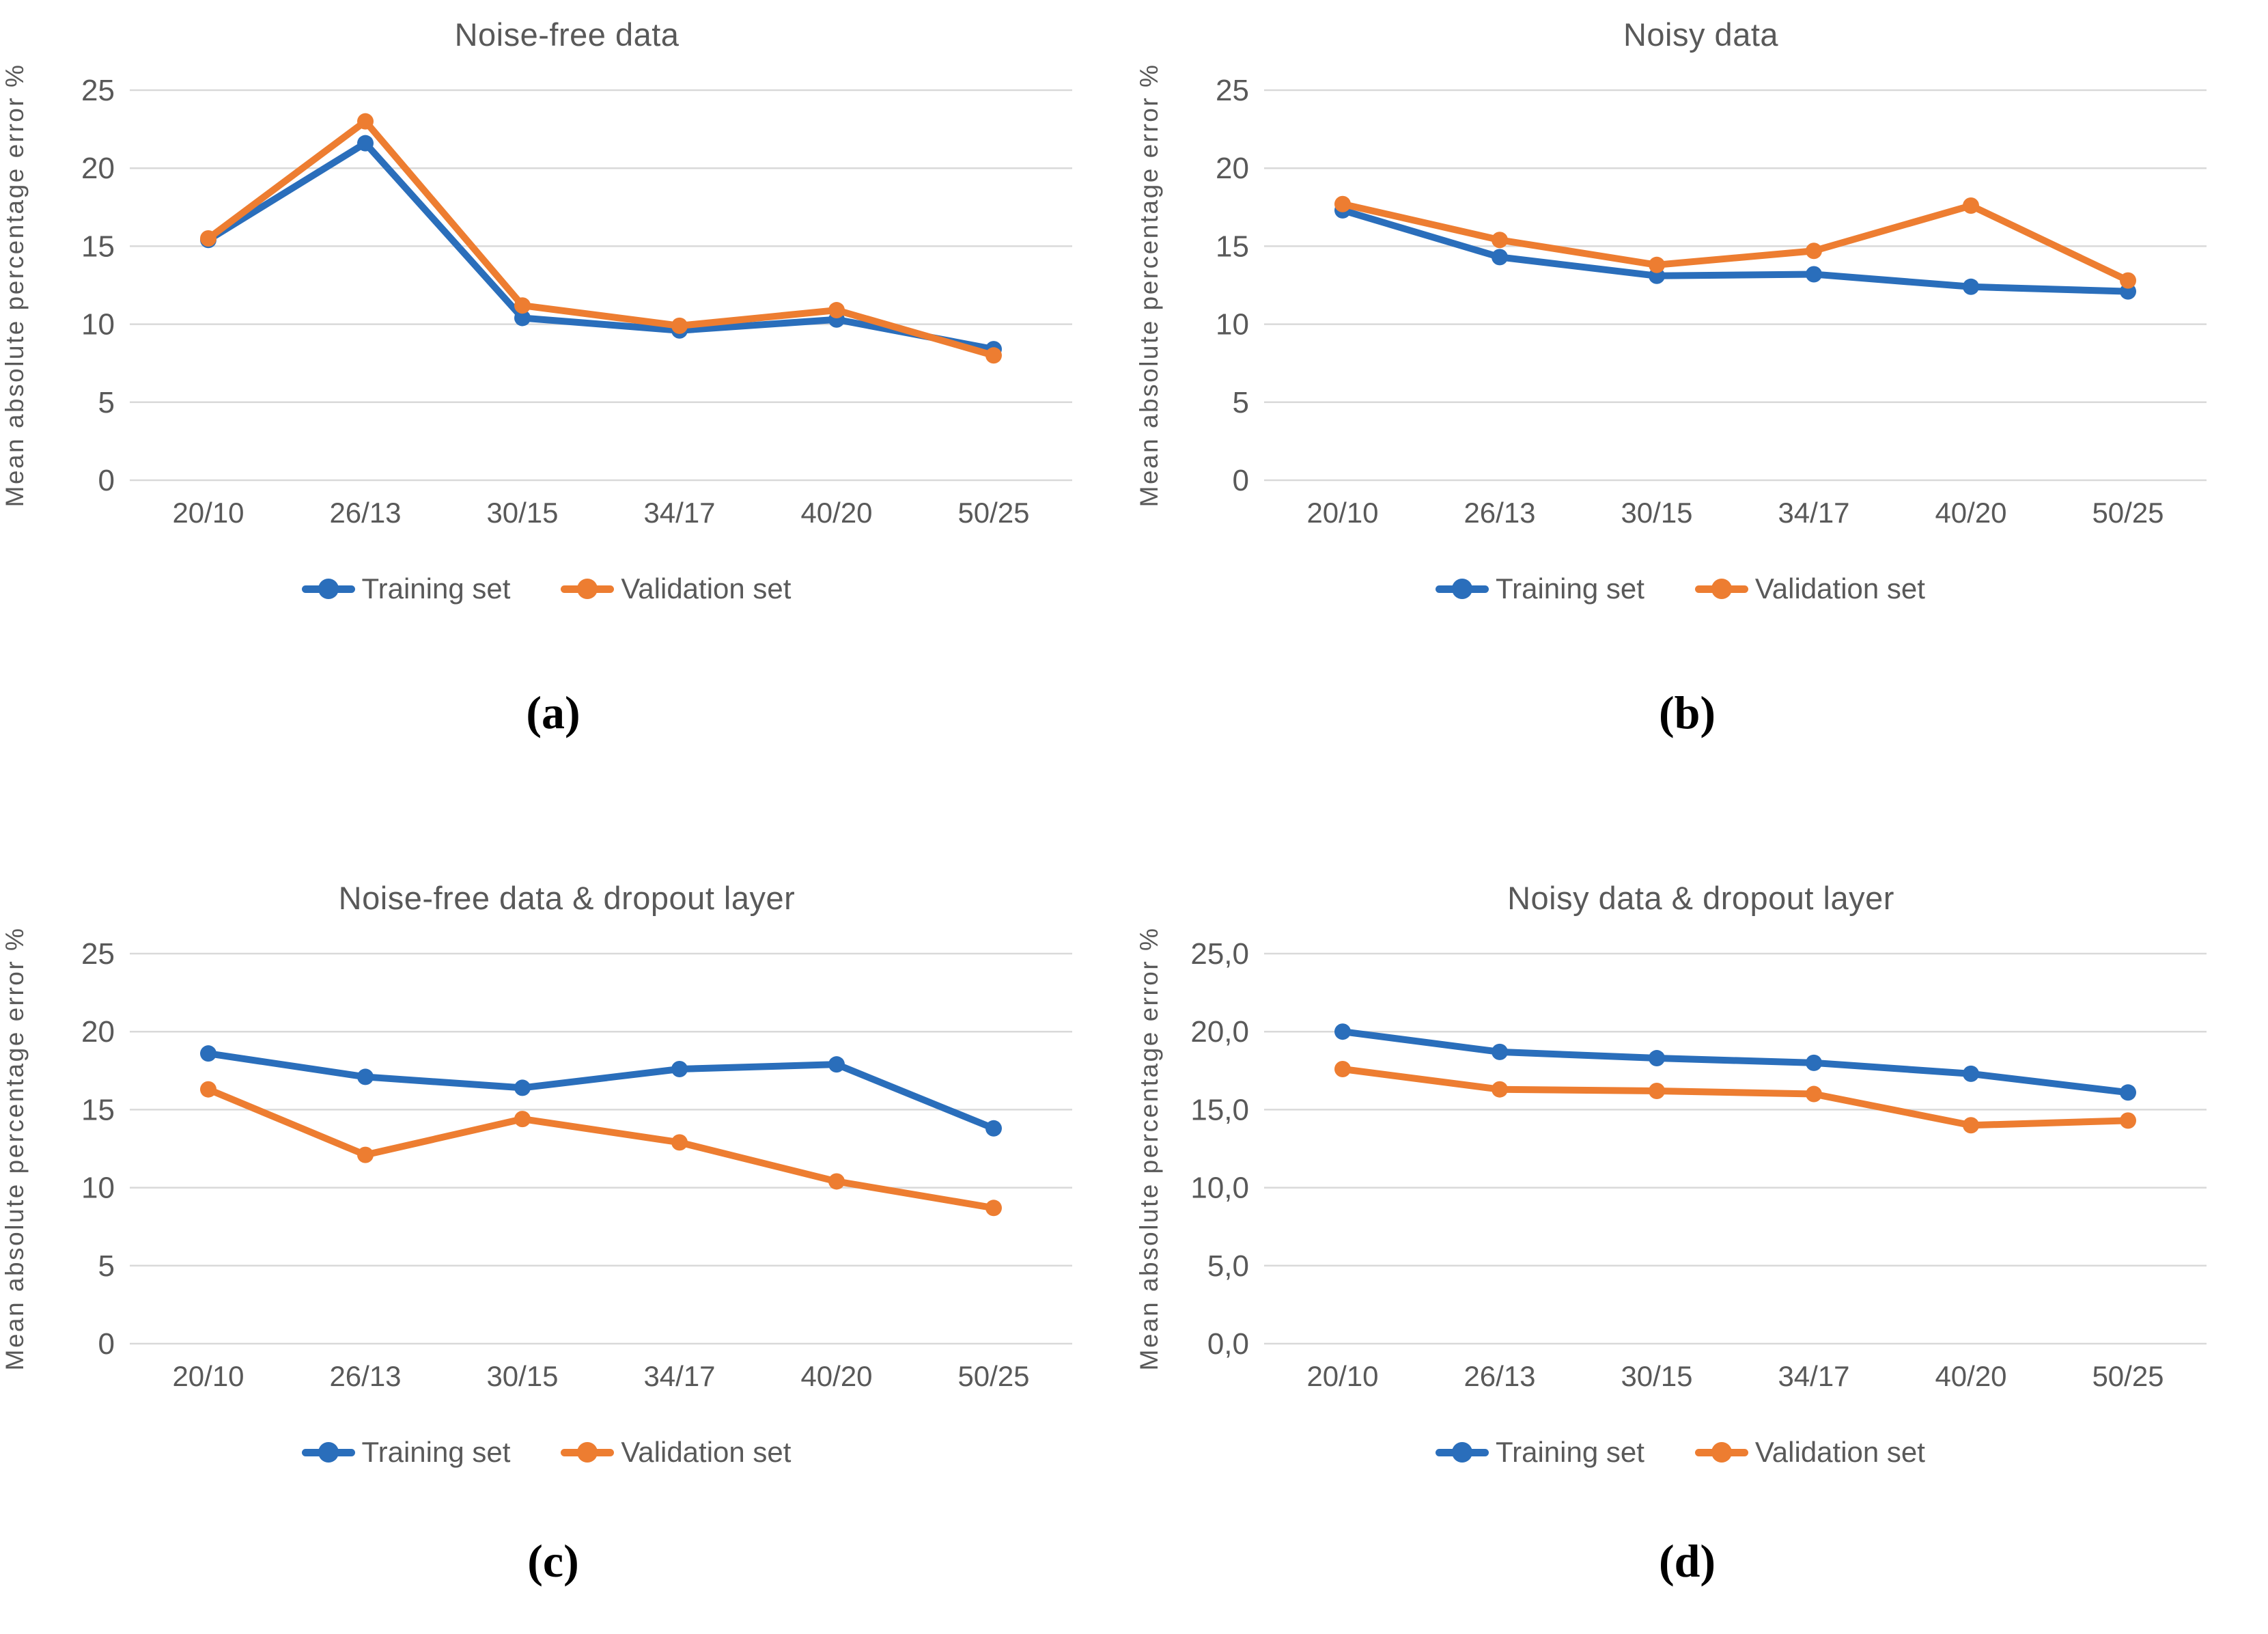 The width and height of the screenshot is (2268, 1634). Describe the element at coordinates (1687, 712) in the screenshot. I see `subfigure-label: (b)` at that location.